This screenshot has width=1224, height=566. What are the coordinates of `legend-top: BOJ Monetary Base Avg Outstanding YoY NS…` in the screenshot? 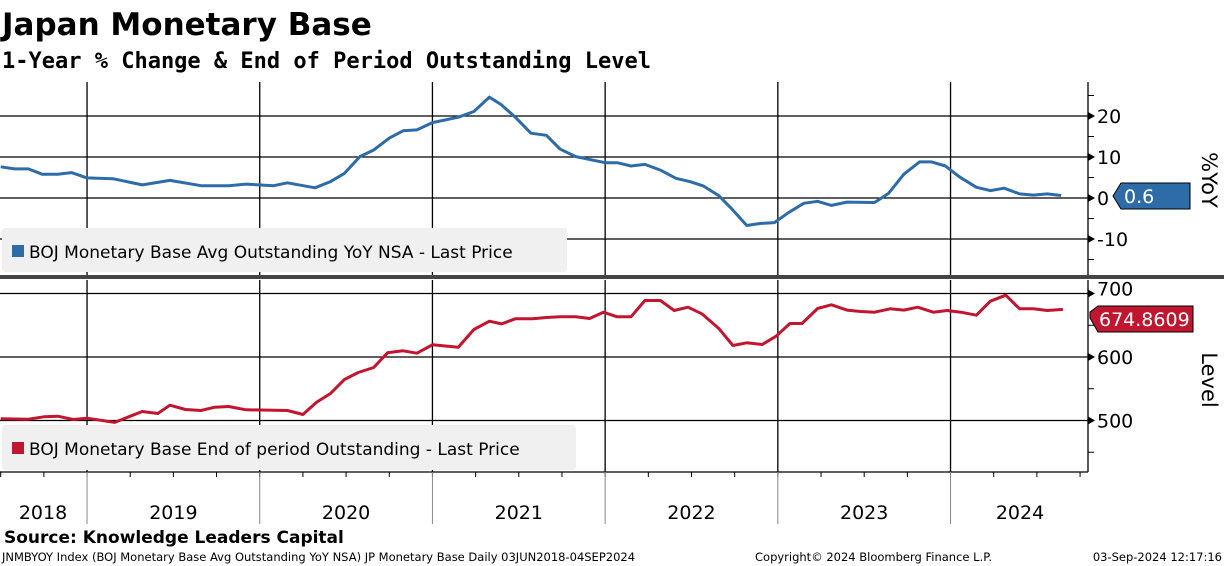 It's located at (284, 250).